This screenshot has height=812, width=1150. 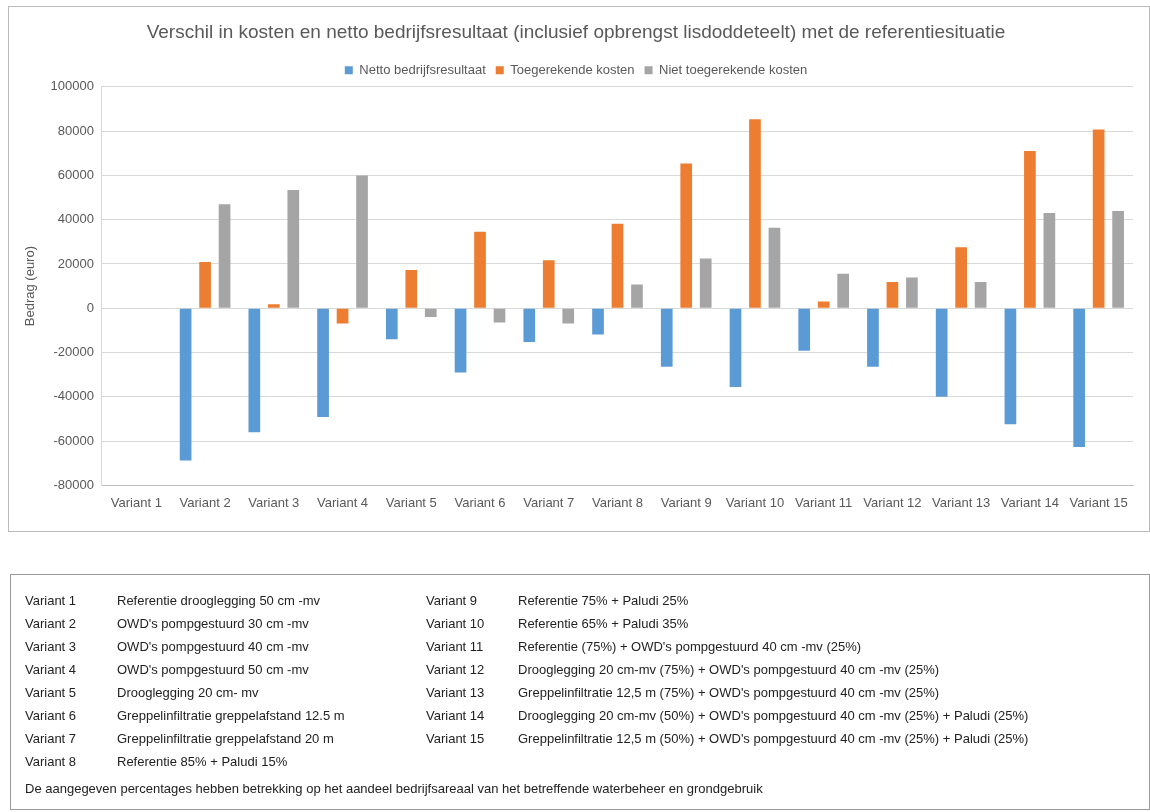 What do you see at coordinates (274, 502) in the screenshot?
I see `x-tick-label: Variant 3` at bounding box center [274, 502].